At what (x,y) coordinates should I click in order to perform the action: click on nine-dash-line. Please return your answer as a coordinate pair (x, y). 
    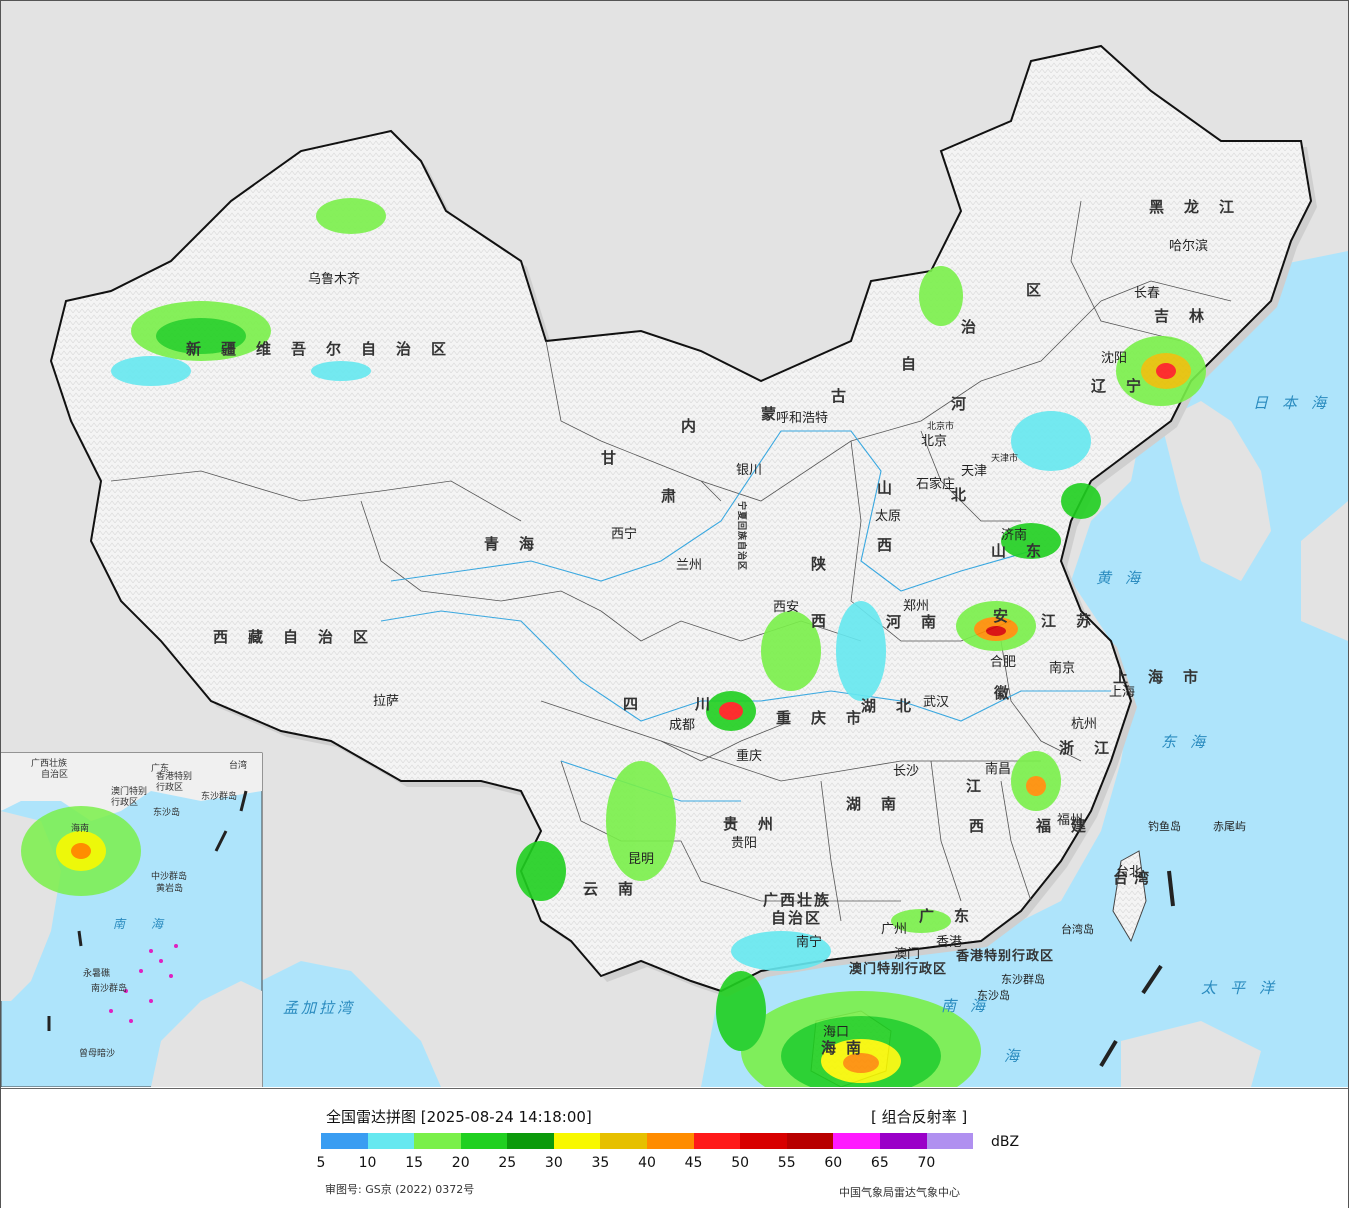
    Looking at the image, I should click on (1137, 969).